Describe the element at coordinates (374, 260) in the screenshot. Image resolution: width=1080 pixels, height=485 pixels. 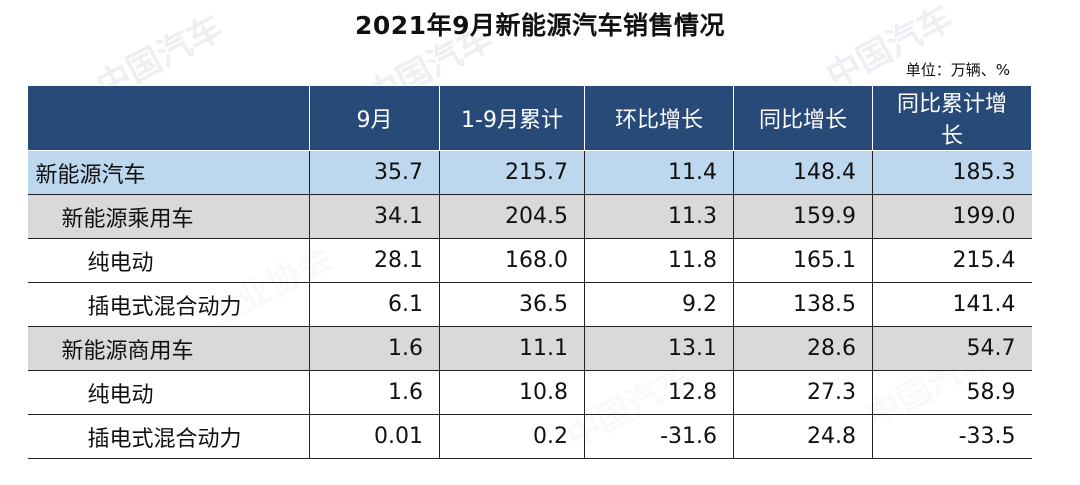
I see `table-cell: 28.1` at that location.